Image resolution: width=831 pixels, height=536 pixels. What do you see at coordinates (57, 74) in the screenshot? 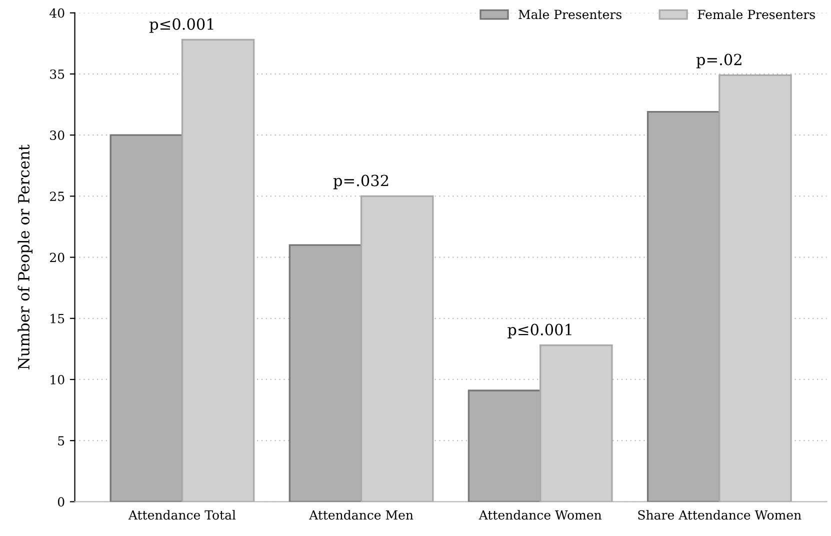
I see `y-tick-label: 35` at bounding box center [57, 74].